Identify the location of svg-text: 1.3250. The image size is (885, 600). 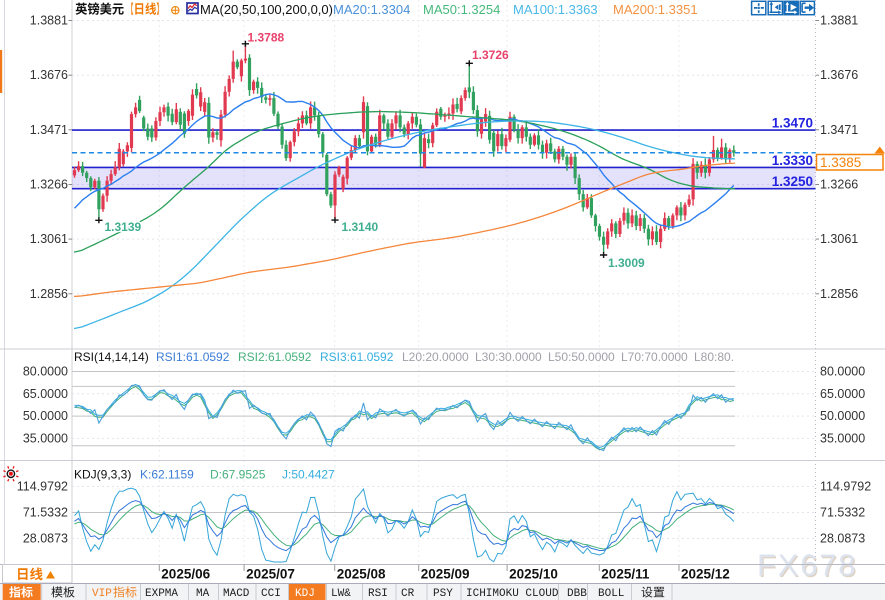
(792, 181).